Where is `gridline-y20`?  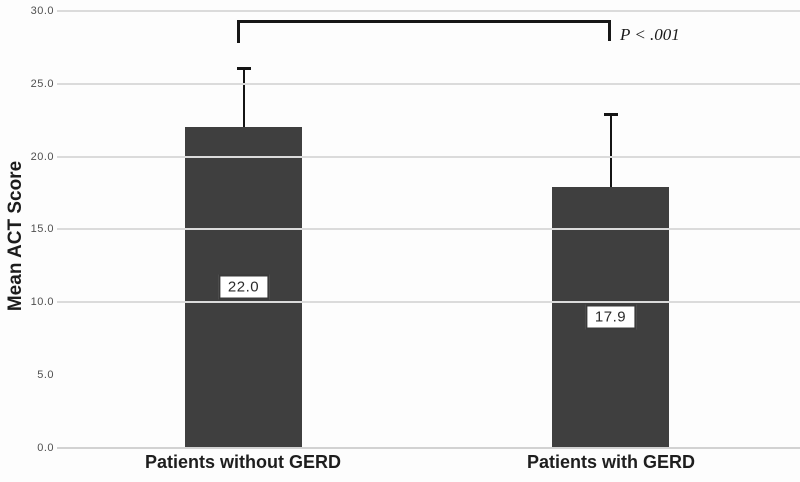
gridline-y20 is located at coordinates (428, 156).